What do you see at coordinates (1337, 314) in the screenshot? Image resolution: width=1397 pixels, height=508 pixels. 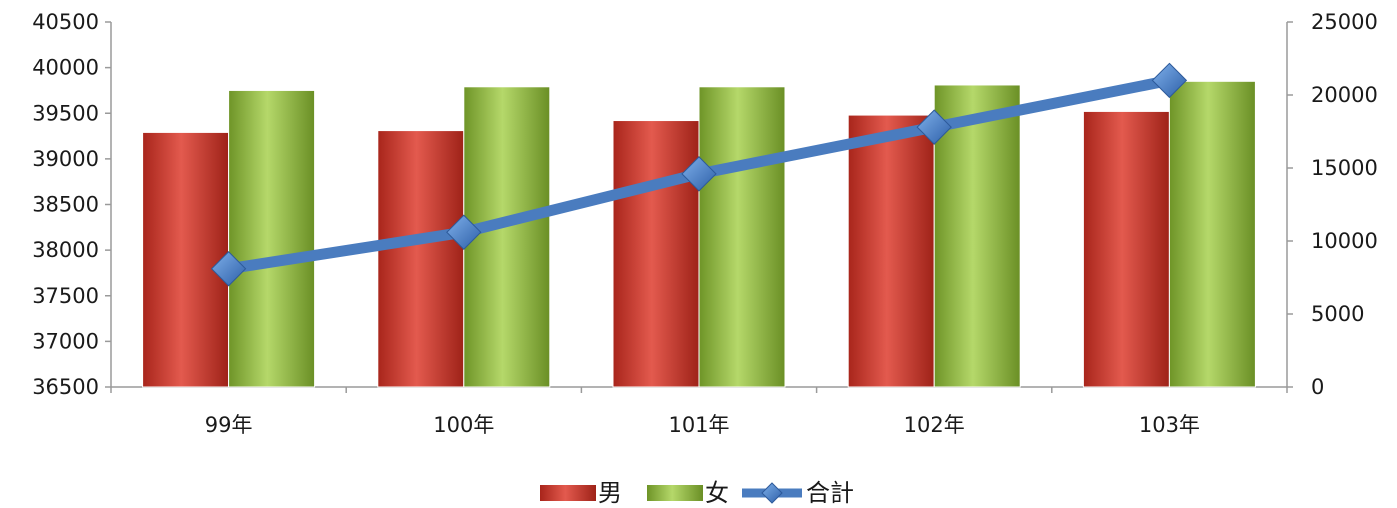 I see `right-tick-label: 5000` at bounding box center [1337, 314].